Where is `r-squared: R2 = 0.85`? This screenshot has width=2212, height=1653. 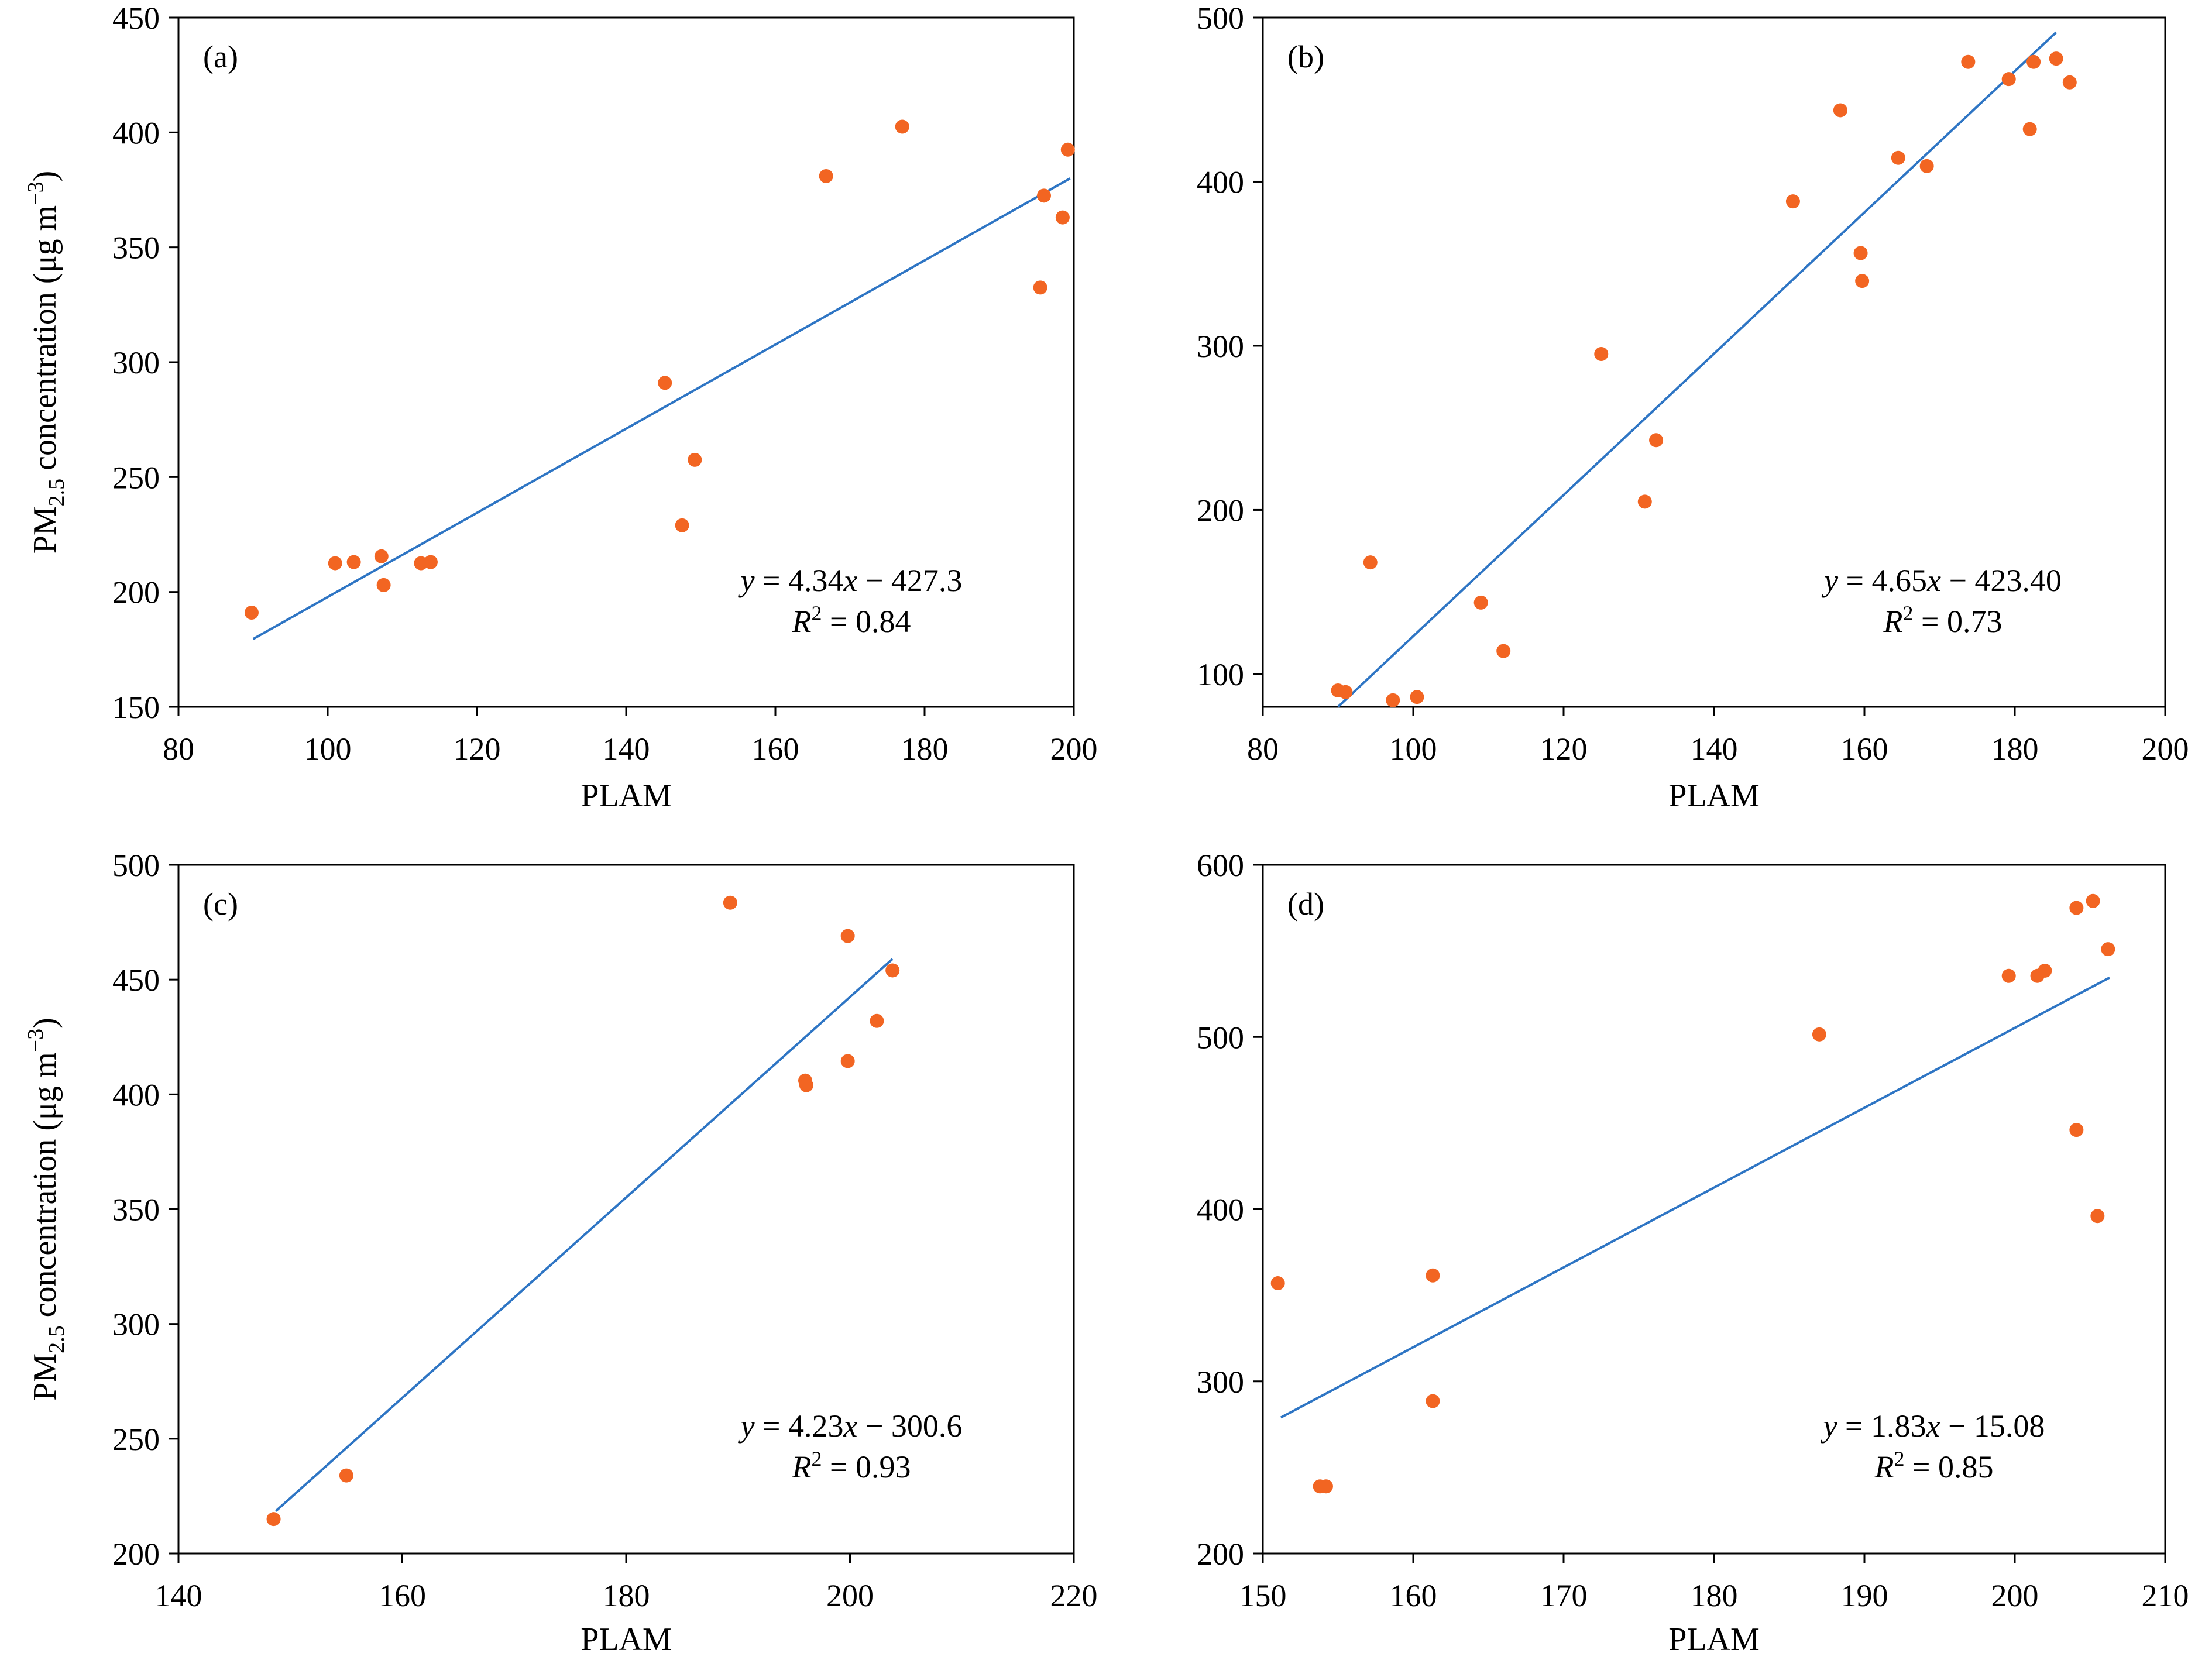 r-squared: R2 = 0.85 is located at coordinates (1934, 1465).